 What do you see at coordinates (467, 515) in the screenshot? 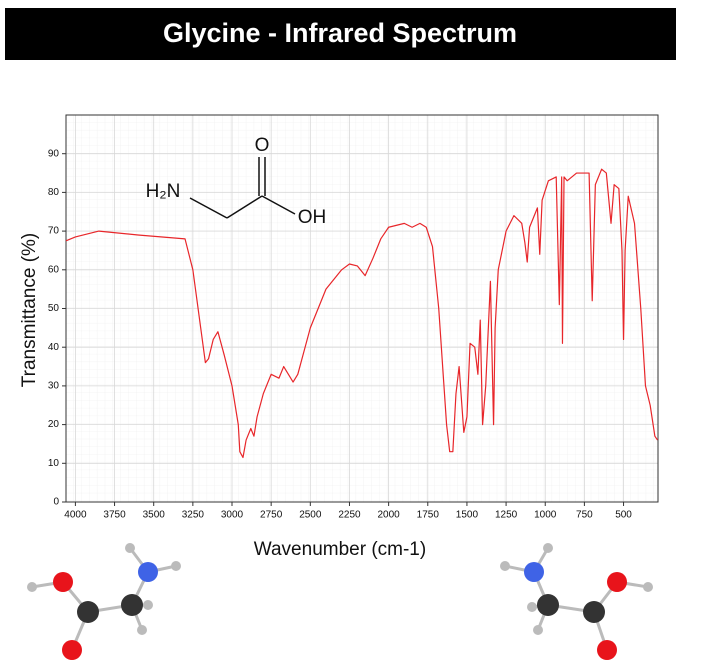
I see `x-tick-label: 1500` at bounding box center [467, 515].